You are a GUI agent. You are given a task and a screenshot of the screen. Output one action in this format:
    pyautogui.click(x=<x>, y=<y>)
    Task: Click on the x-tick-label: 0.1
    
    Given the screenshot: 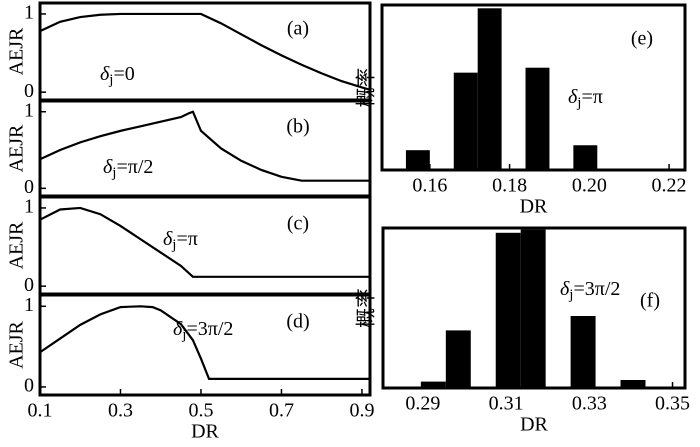 What is the action you would take?
    pyautogui.click(x=40, y=411)
    